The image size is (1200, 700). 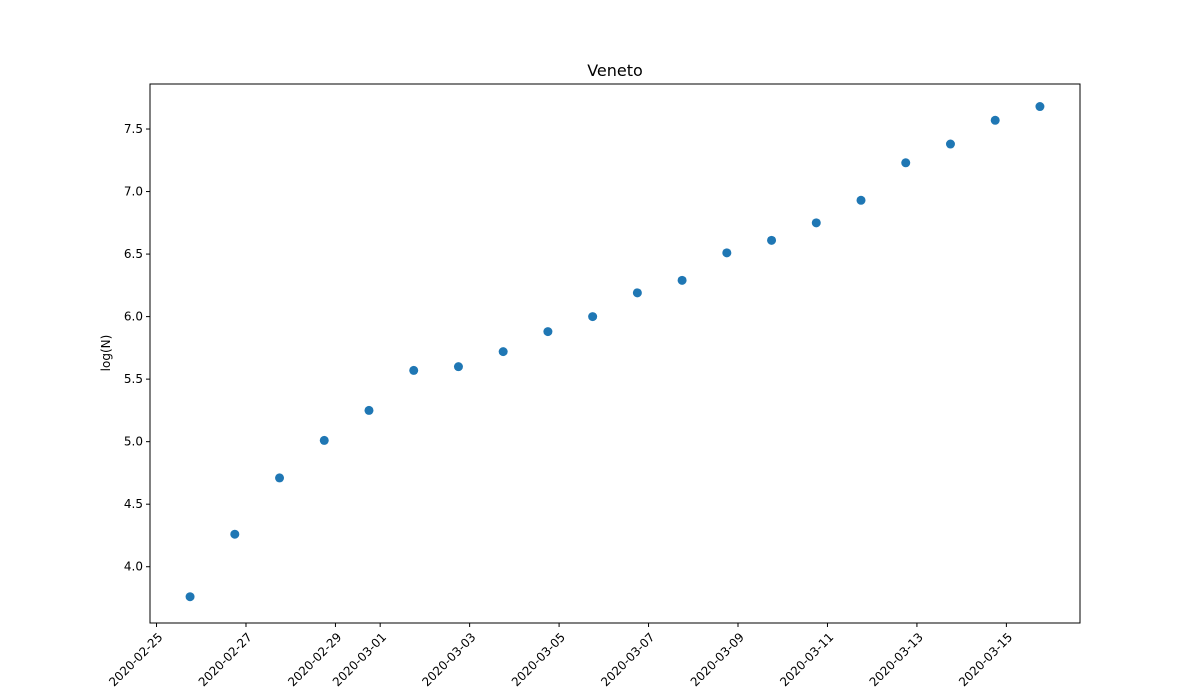 What do you see at coordinates (627, 659) in the screenshot?
I see `x-tick-label: 2020-03-07` at bounding box center [627, 659].